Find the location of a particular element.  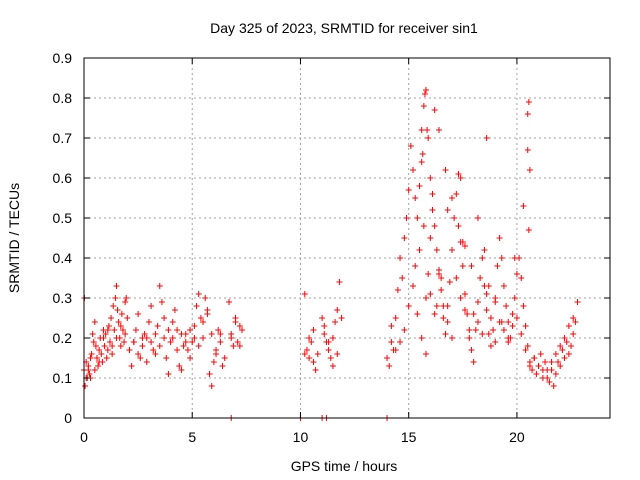

y-tick-label: 0.8 is located at coordinates (63, 98).